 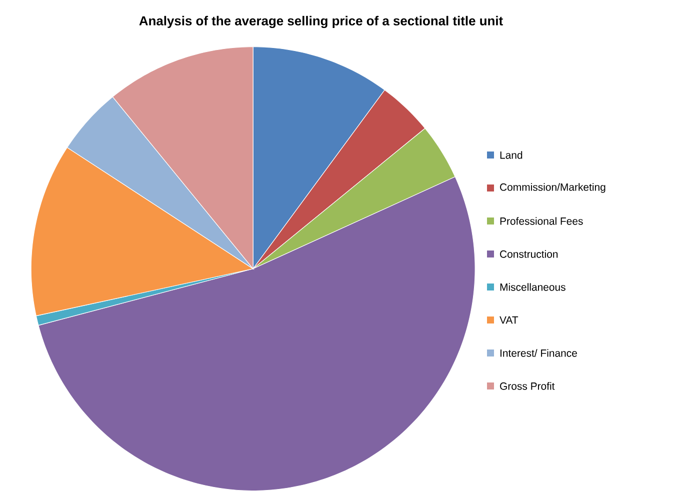 I want to click on legend-label: Construction, so click(x=529, y=254).